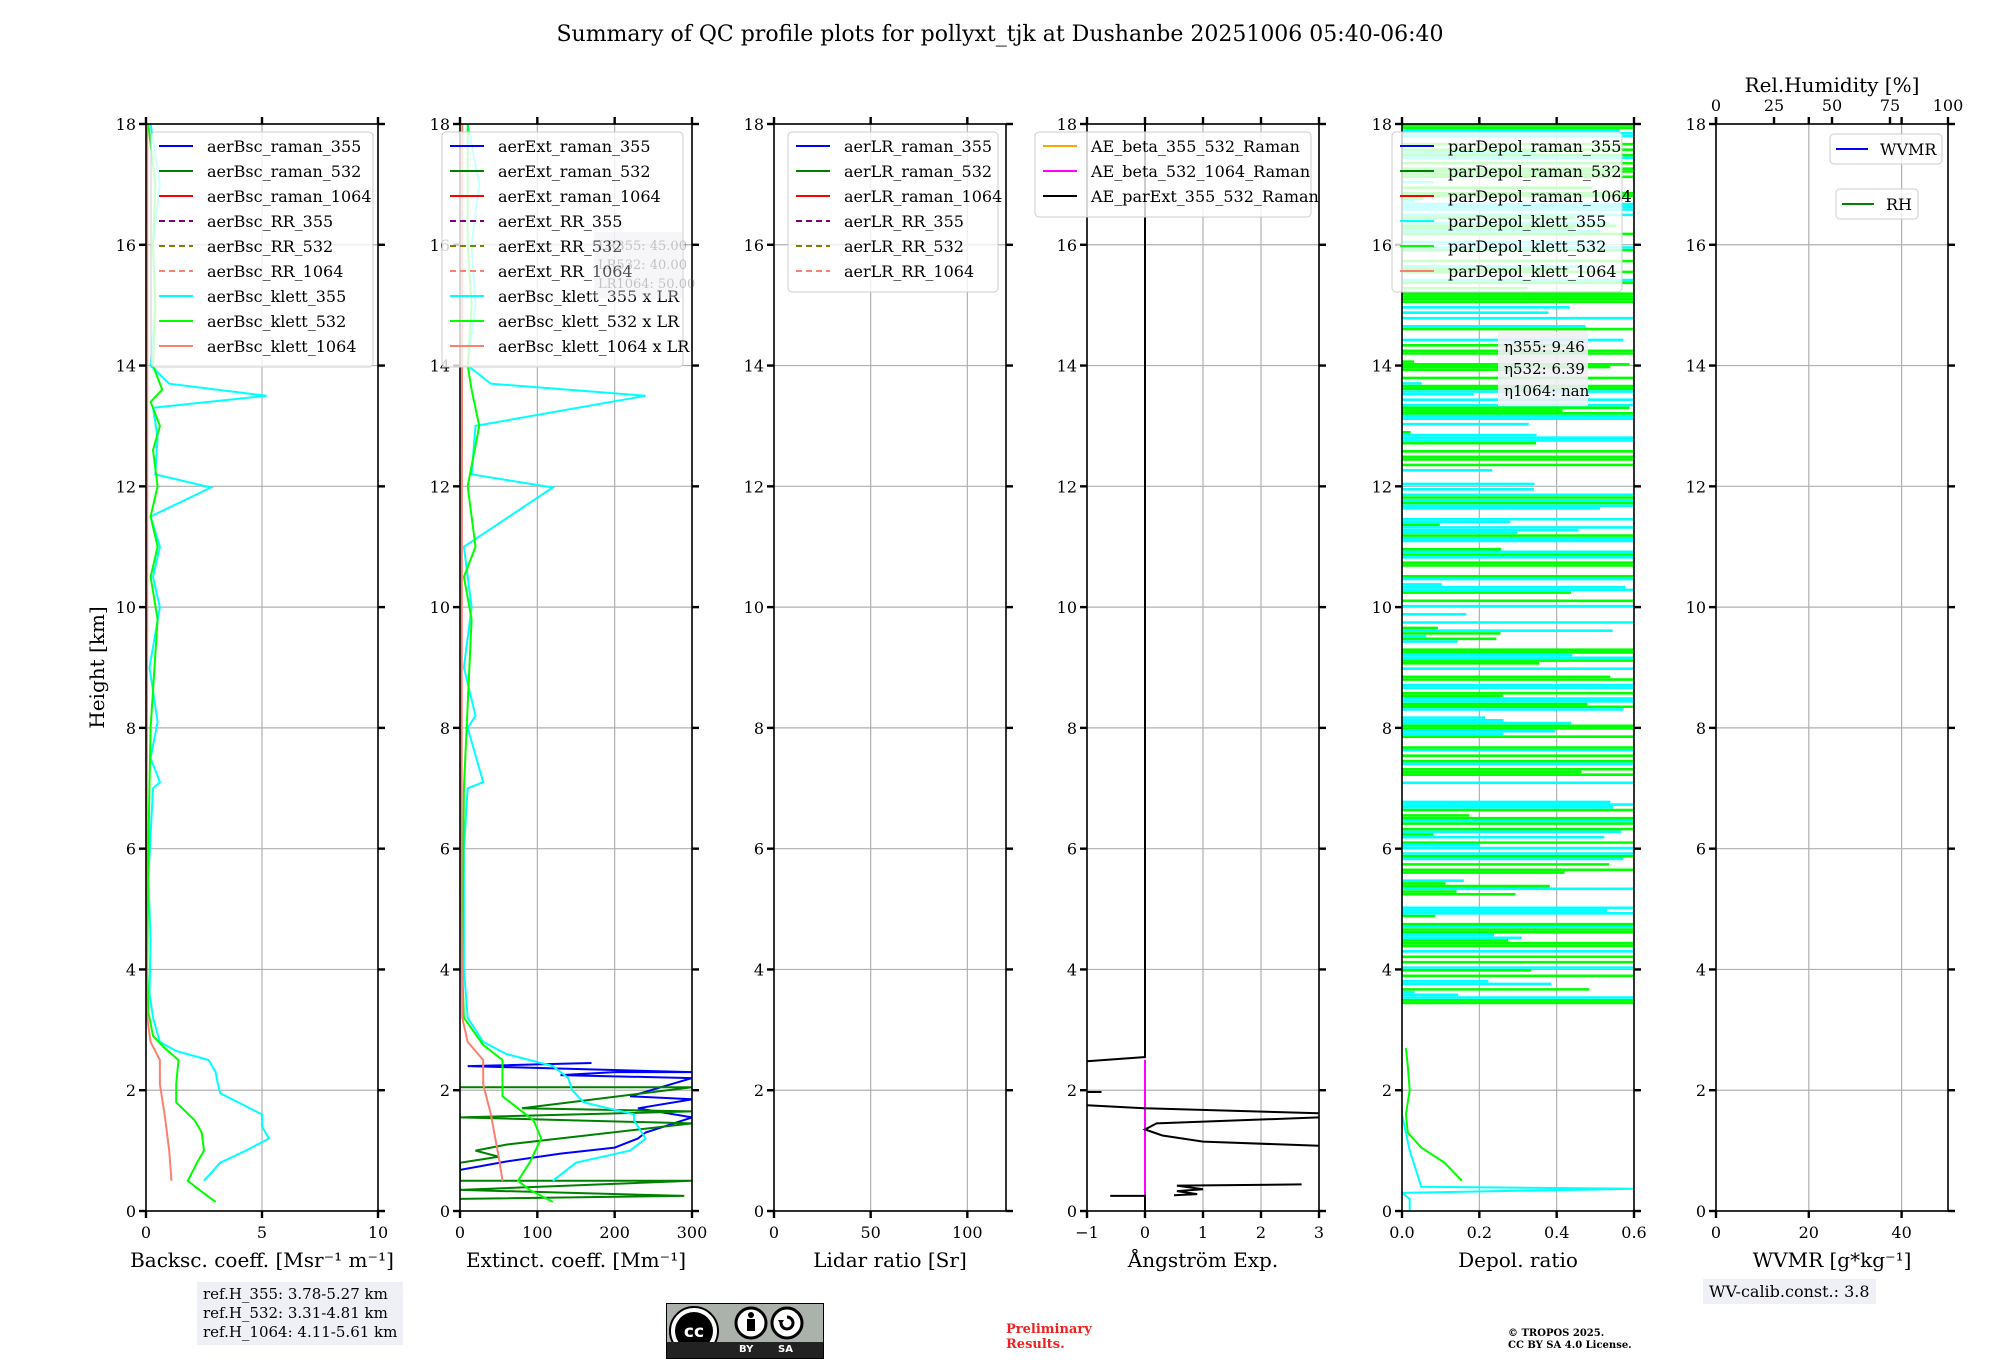 The height and width of the screenshot is (1360, 2000). I want to click on series-AE_parExt_355_532_Raman, so click(1116, 593).